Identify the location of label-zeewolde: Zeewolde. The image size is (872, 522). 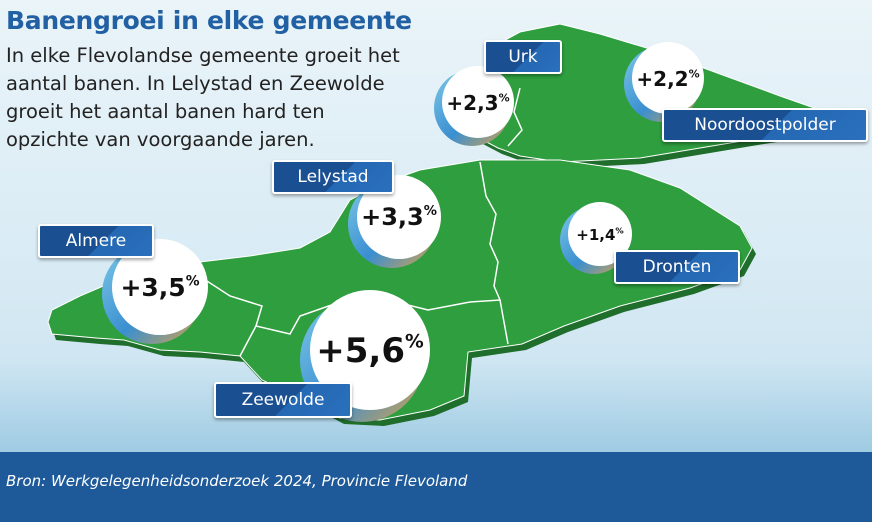
(283, 400).